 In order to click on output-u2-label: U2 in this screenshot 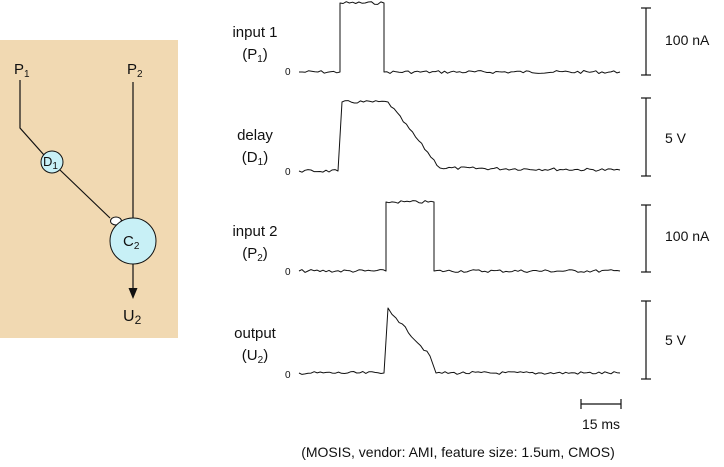, I will do `click(132, 317)`.